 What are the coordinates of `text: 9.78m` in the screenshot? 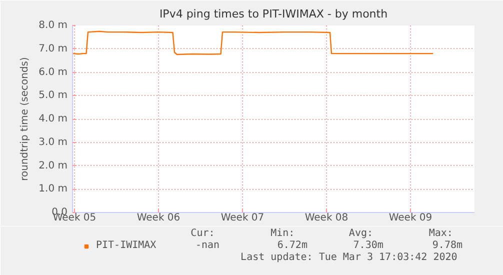 It's located at (447, 245).